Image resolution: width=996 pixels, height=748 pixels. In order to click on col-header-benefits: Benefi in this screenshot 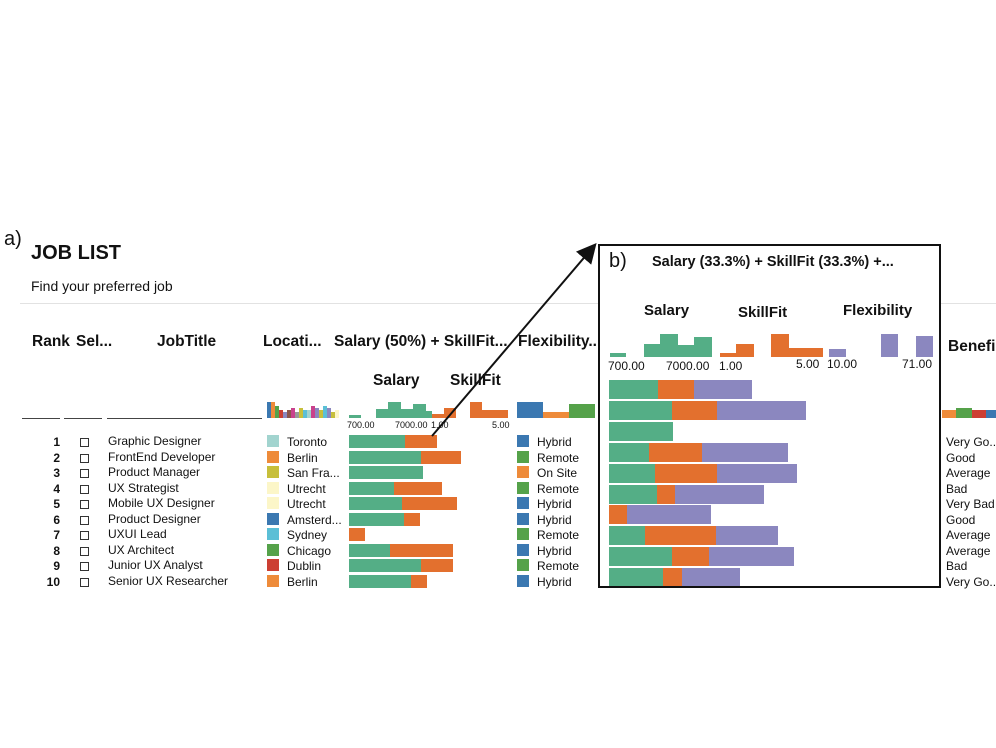, I will do `click(972, 346)`.